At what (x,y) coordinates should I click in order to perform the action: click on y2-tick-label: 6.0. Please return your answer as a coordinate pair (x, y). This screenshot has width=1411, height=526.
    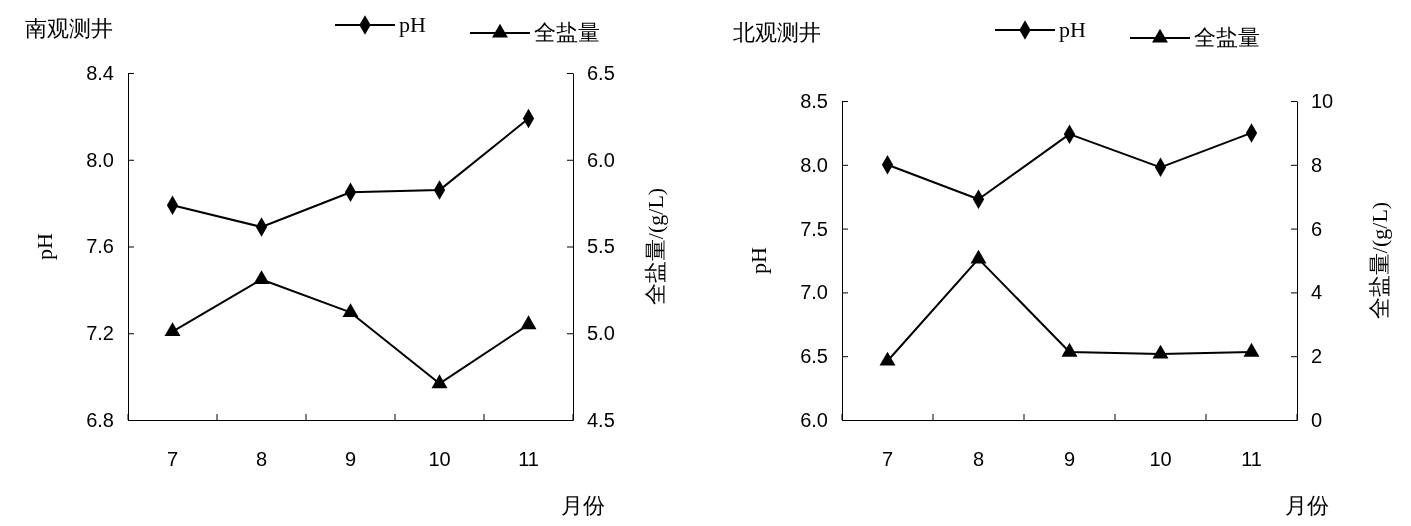
    Looking at the image, I should click on (601, 159).